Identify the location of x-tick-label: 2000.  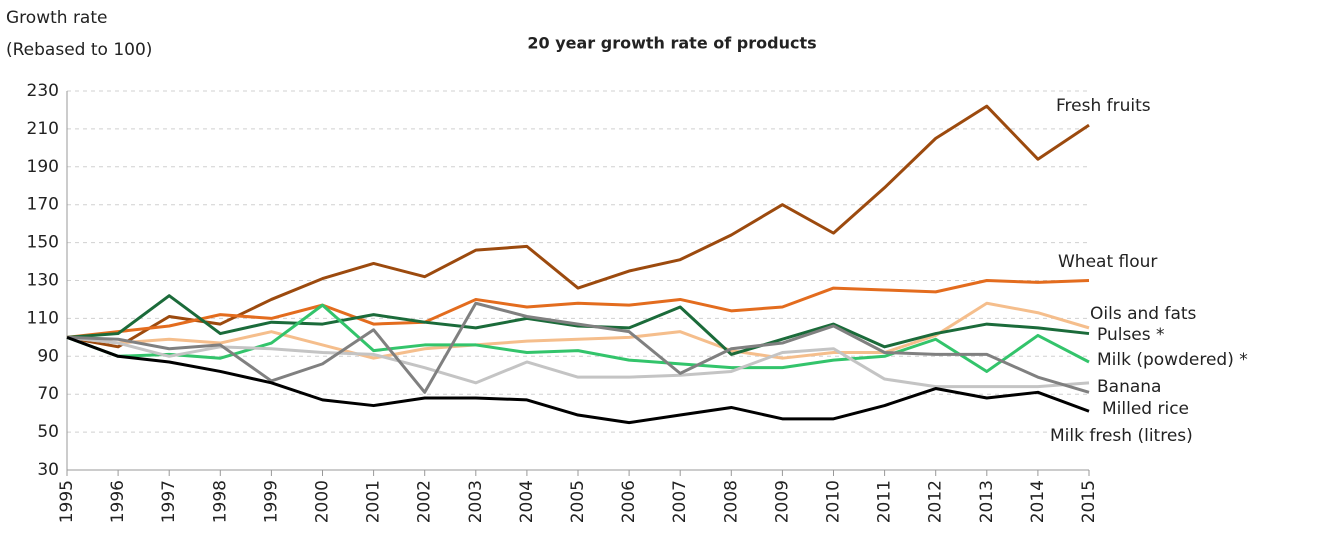
(323, 501).